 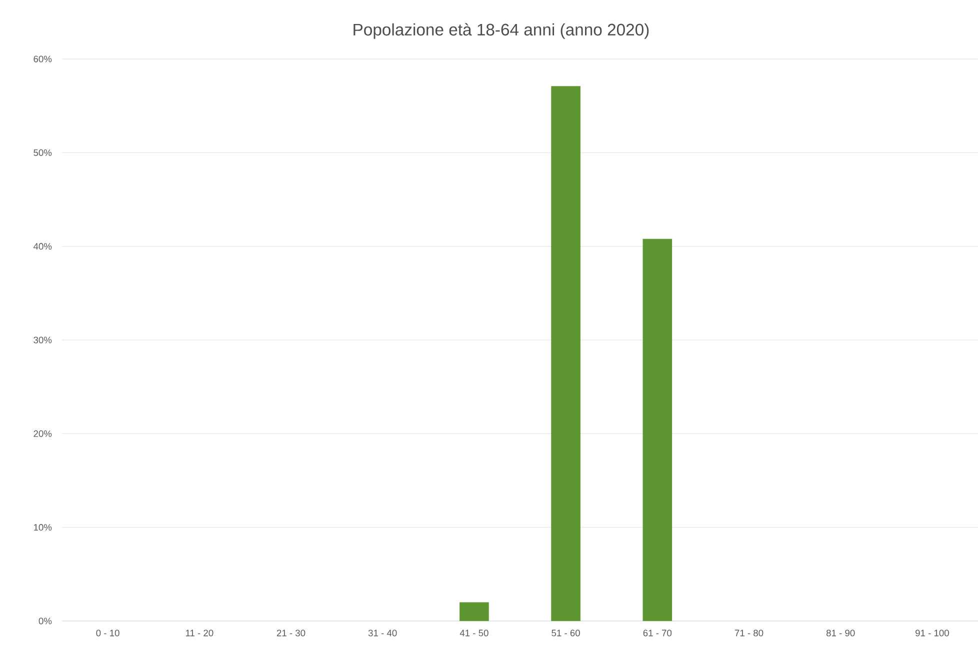 What do you see at coordinates (43, 59) in the screenshot?
I see `y-tick-label: 60%` at bounding box center [43, 59].